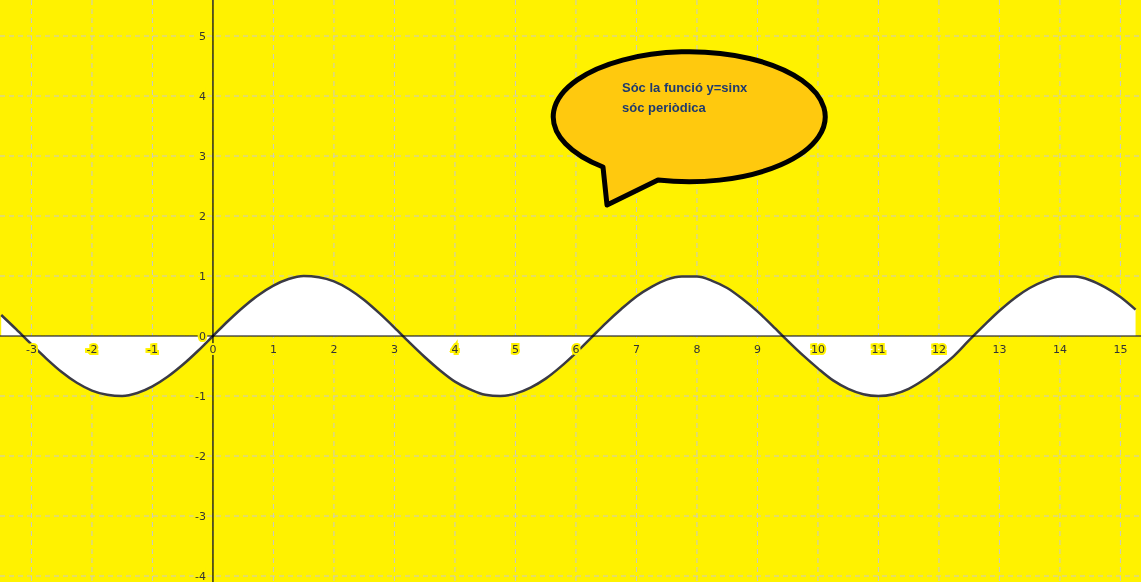 The image size is (1141, 582). I want to click on x-tick-label: 5, so click(515, 349).